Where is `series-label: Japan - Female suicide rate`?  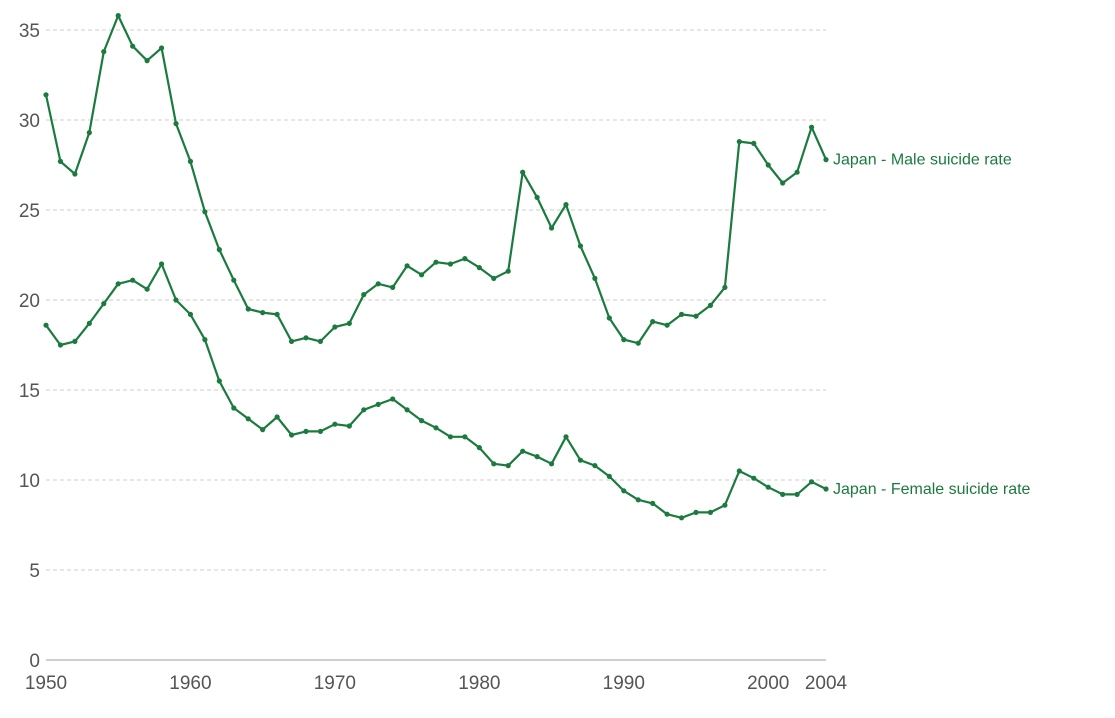
series-label: Japan - Female suicide rate is located at coordinates (932, 489).